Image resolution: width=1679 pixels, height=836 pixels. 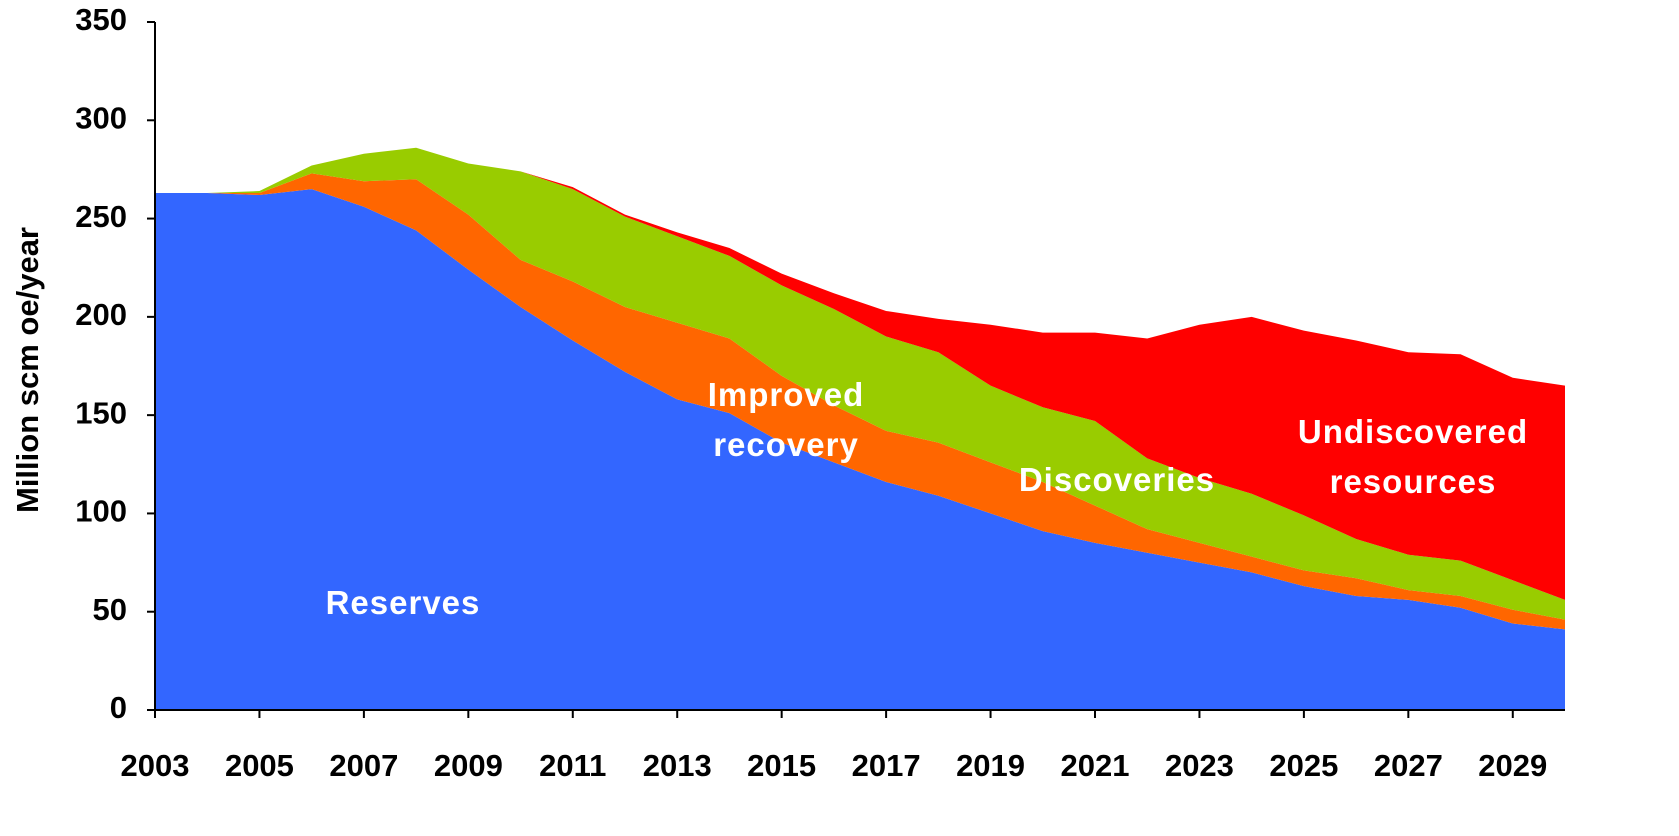 I want to click on y-tick-label: 200, so click(x=101, y=314).